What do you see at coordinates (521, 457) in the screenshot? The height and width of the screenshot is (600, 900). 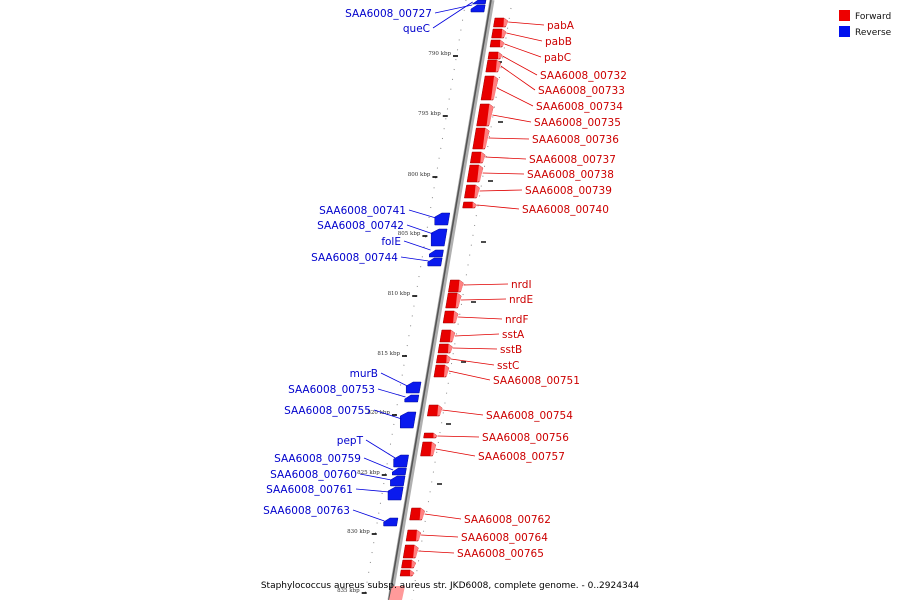 I see `forward-gene-label-saa6008-00757: SAA6008_00757` at bounding box center [521, 457].